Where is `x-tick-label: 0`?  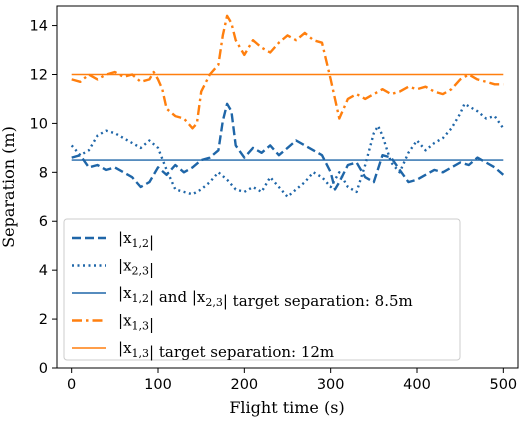 x-tick-label: 0 is located at coordinates (71, 385).